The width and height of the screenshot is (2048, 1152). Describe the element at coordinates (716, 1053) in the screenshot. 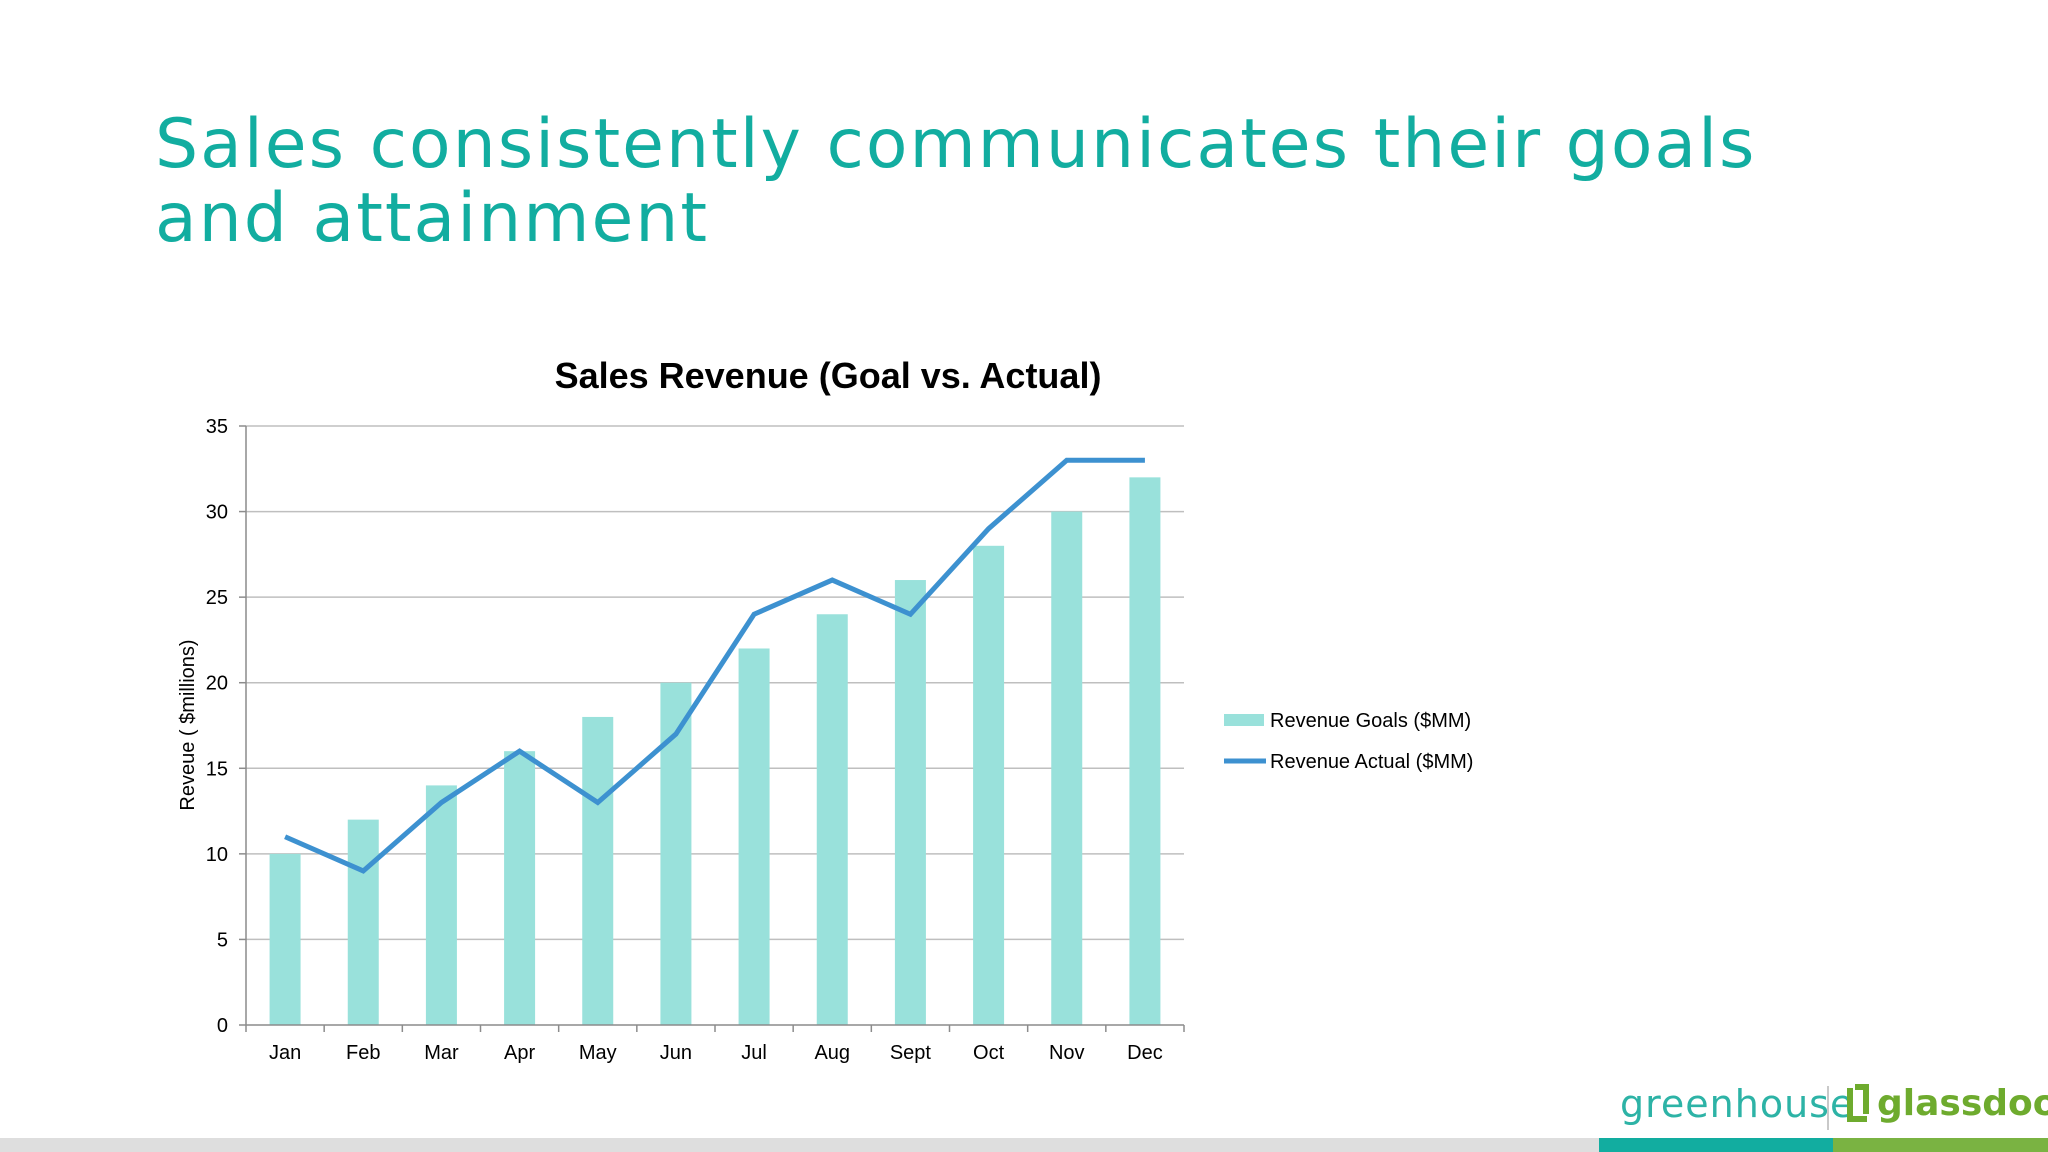

I see `x-tick-labels: Jan Feb Mar Apr May Jun Jul Aug Sept Oct Nov Dec` at that location.